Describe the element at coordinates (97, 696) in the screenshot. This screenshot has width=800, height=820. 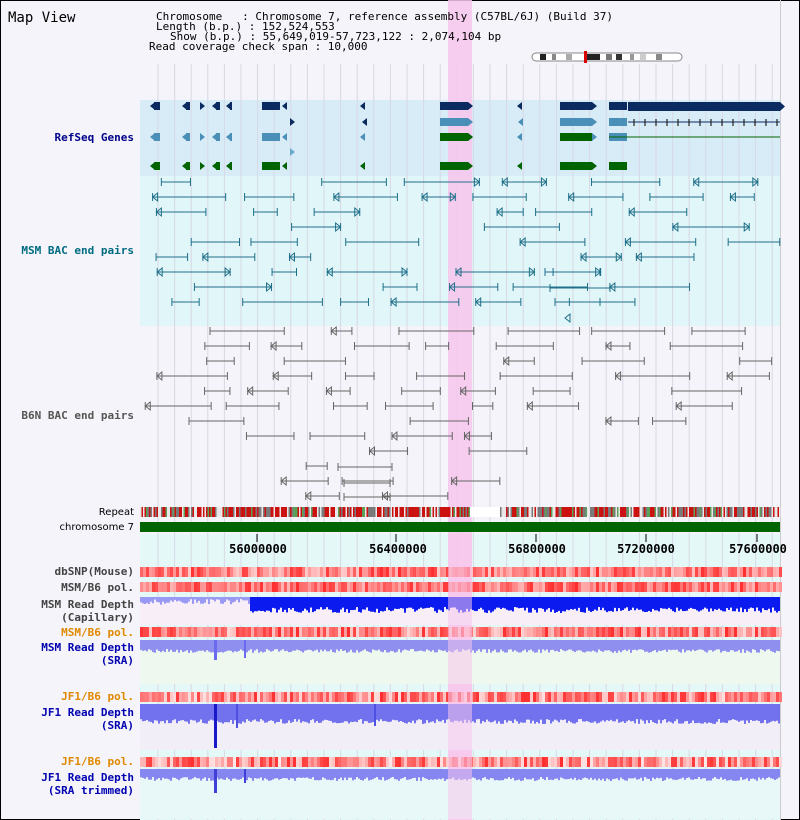
I see `track-label-jf1-b6-pol: JF1/B6 pol.` at that location.